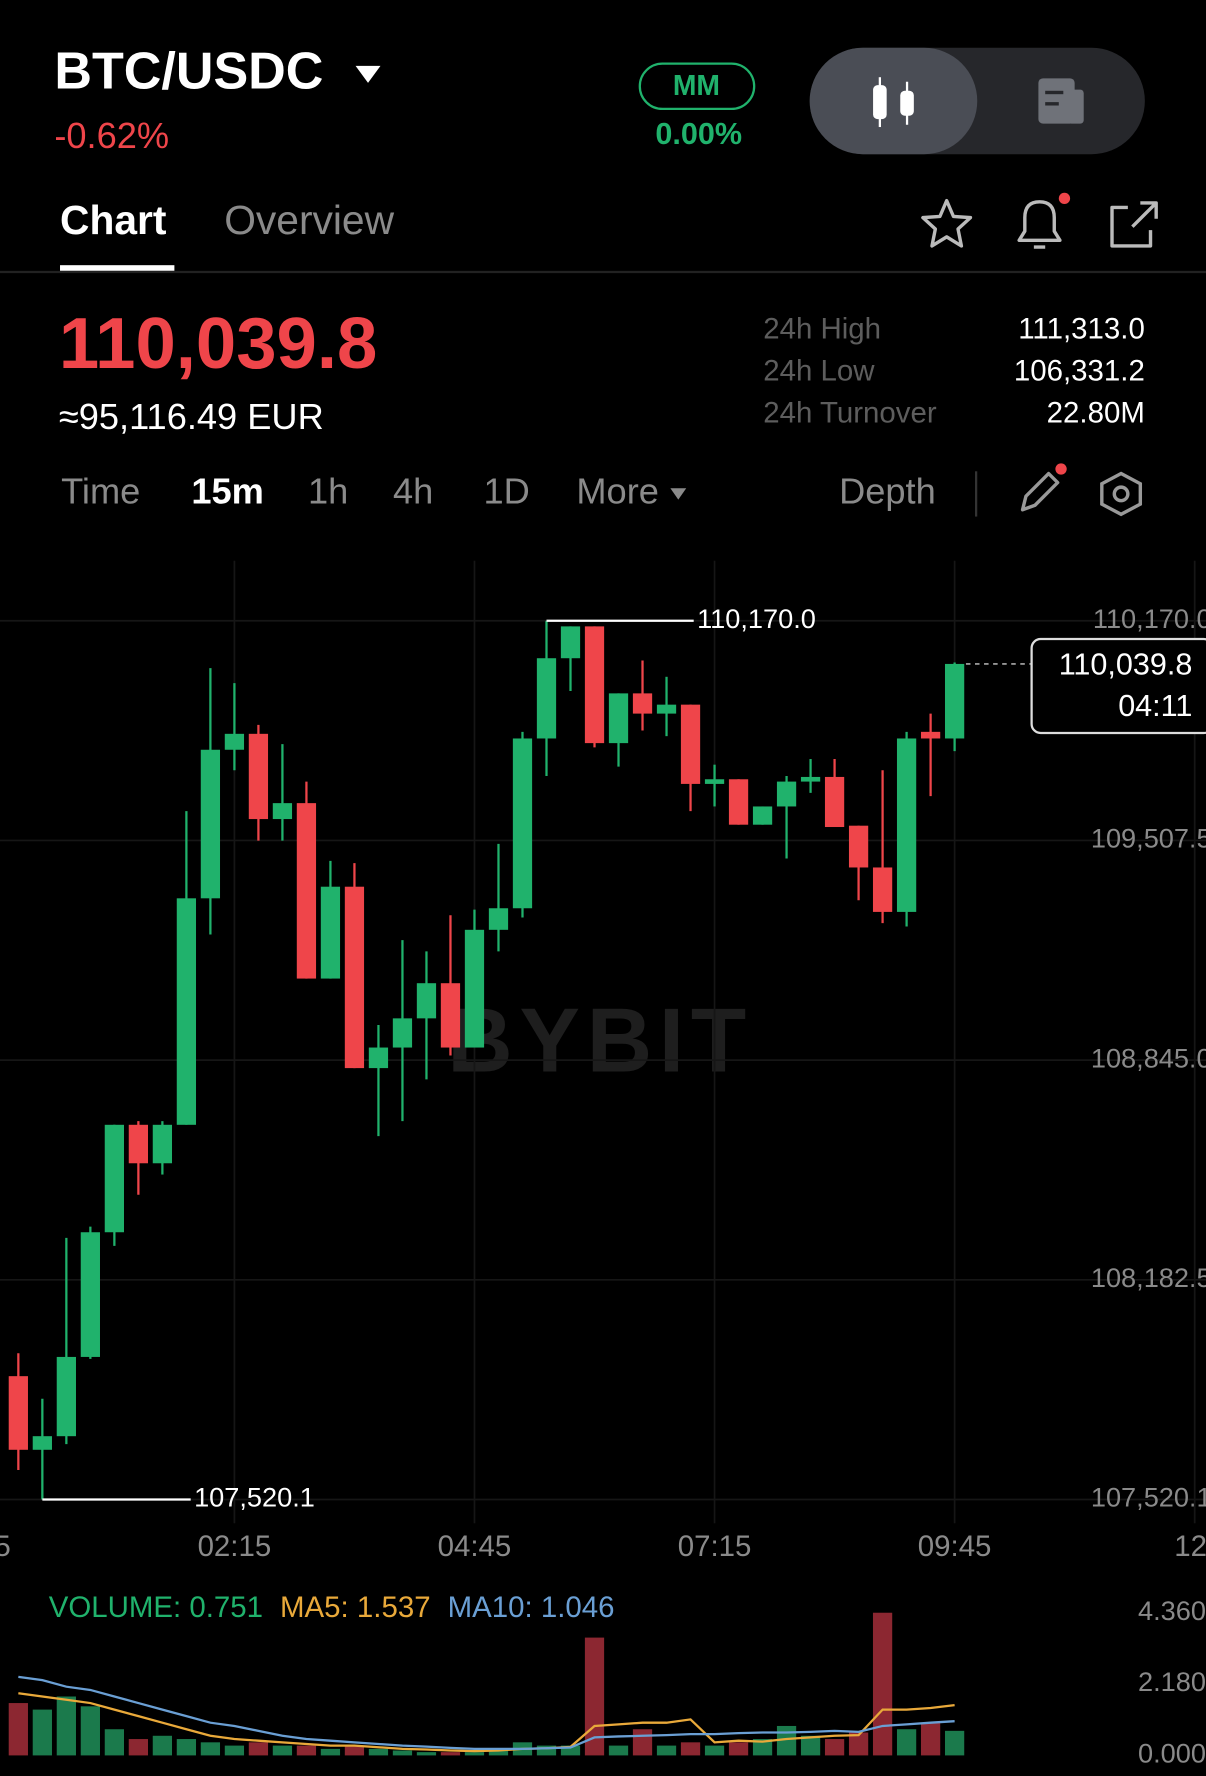 The width and height of the screenshot is (1206, 1776). Describe the element at coordinates (850, 412) in the screenshot. I see `stat-label: 24h Turnover` at that location.